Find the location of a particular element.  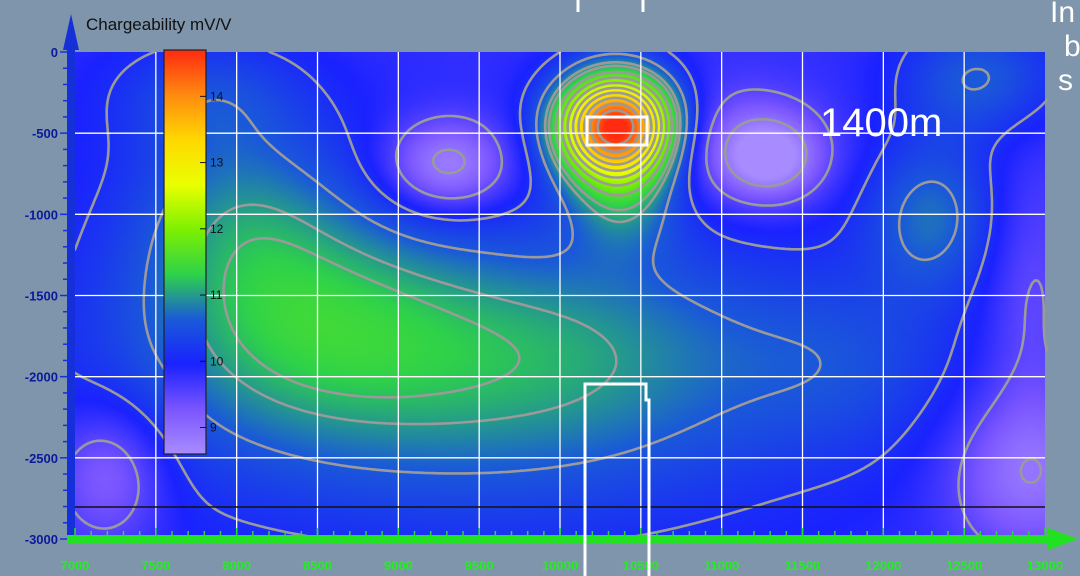

edge-text-3: s is located at coordinates (1065, 80).